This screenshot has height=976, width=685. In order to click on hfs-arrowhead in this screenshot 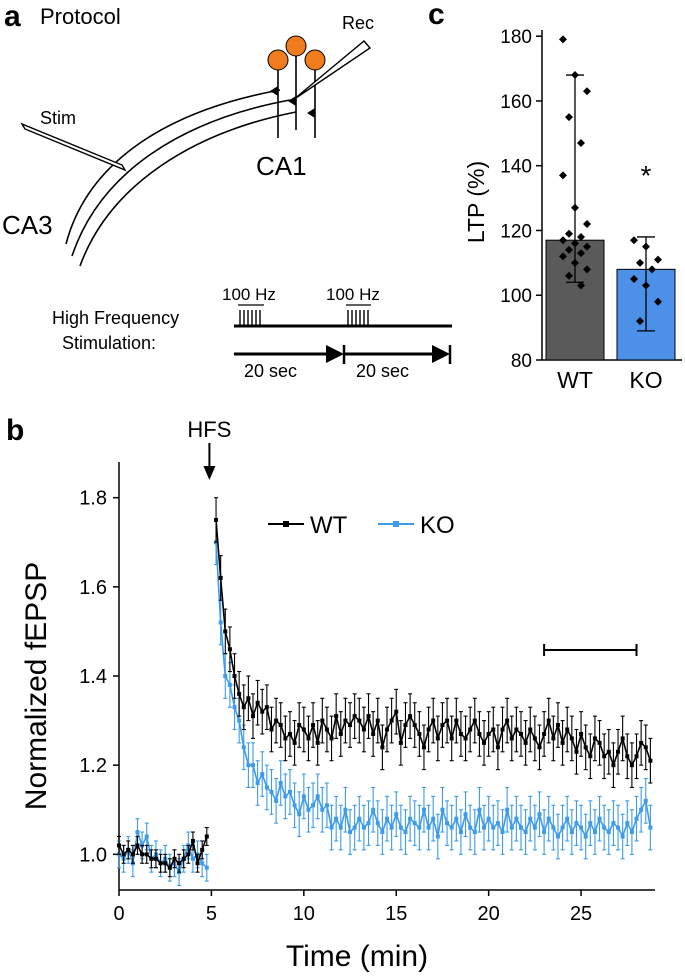, I will do `click(209, 473)`.